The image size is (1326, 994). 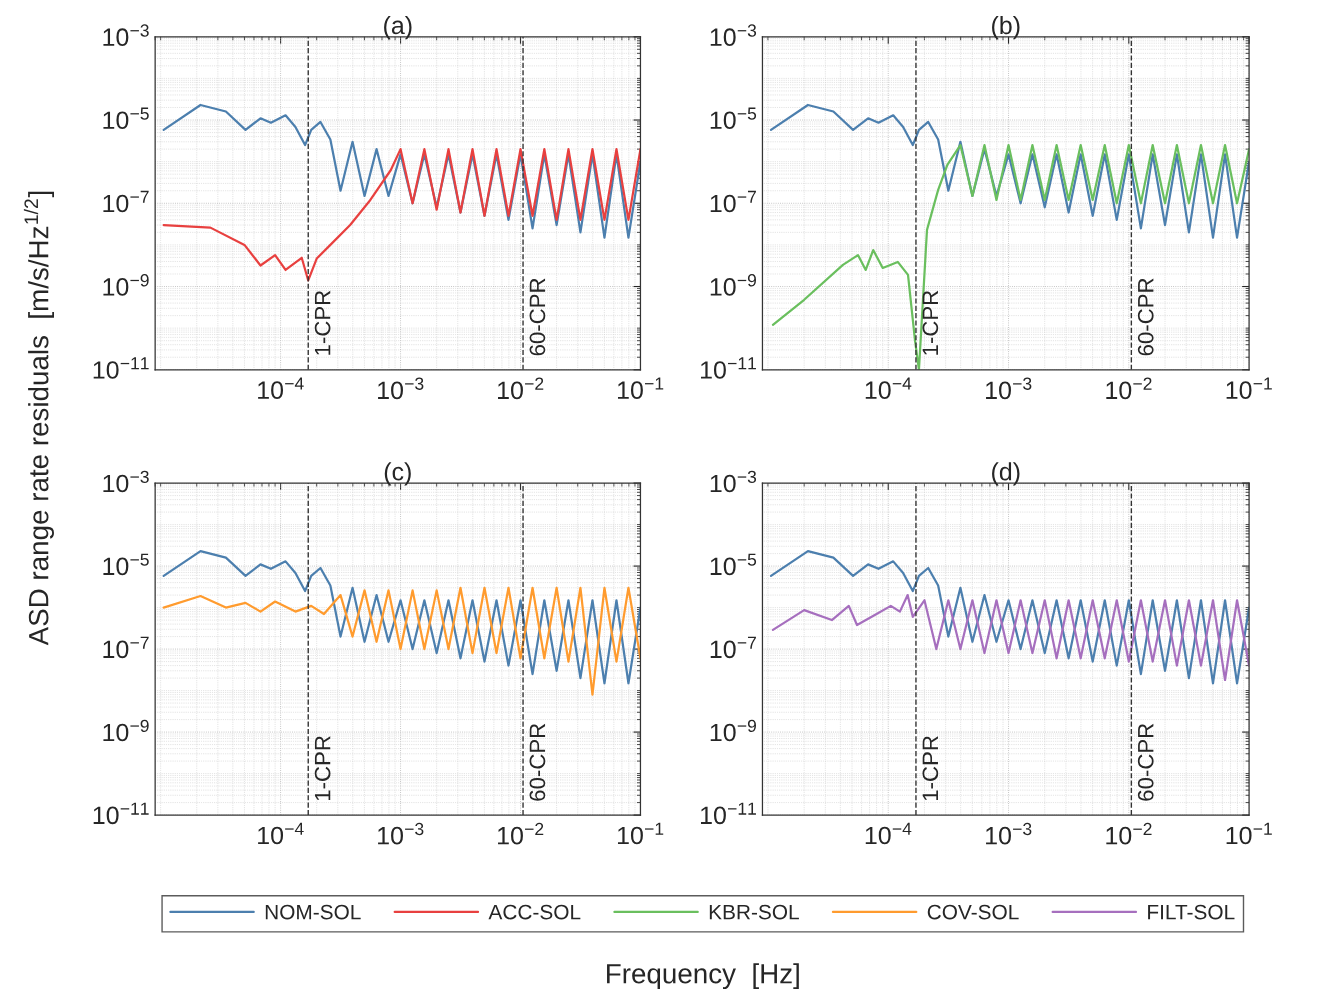 I want to click on legend-label: COV-SOL, so click(x=973, y=912).